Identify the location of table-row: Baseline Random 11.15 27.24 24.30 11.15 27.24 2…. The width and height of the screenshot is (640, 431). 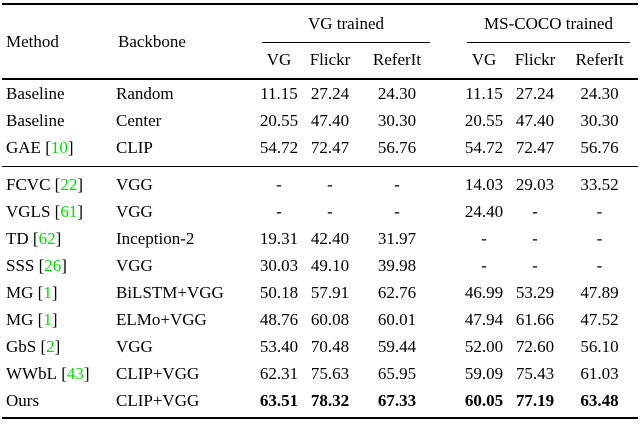
(320, 93).